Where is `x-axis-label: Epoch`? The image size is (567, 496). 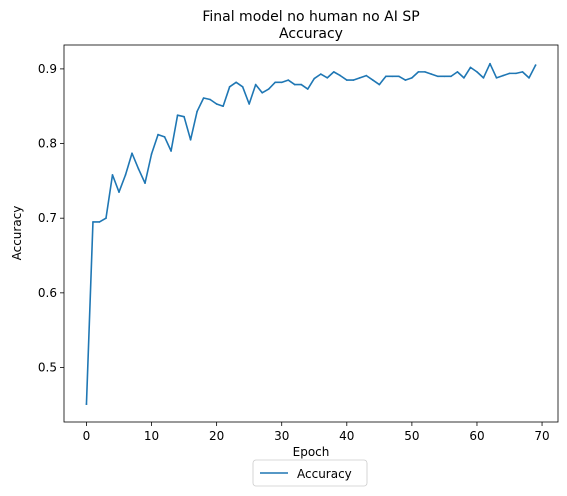
x-axis-label: Epoch is located at coordinates (311, 452).